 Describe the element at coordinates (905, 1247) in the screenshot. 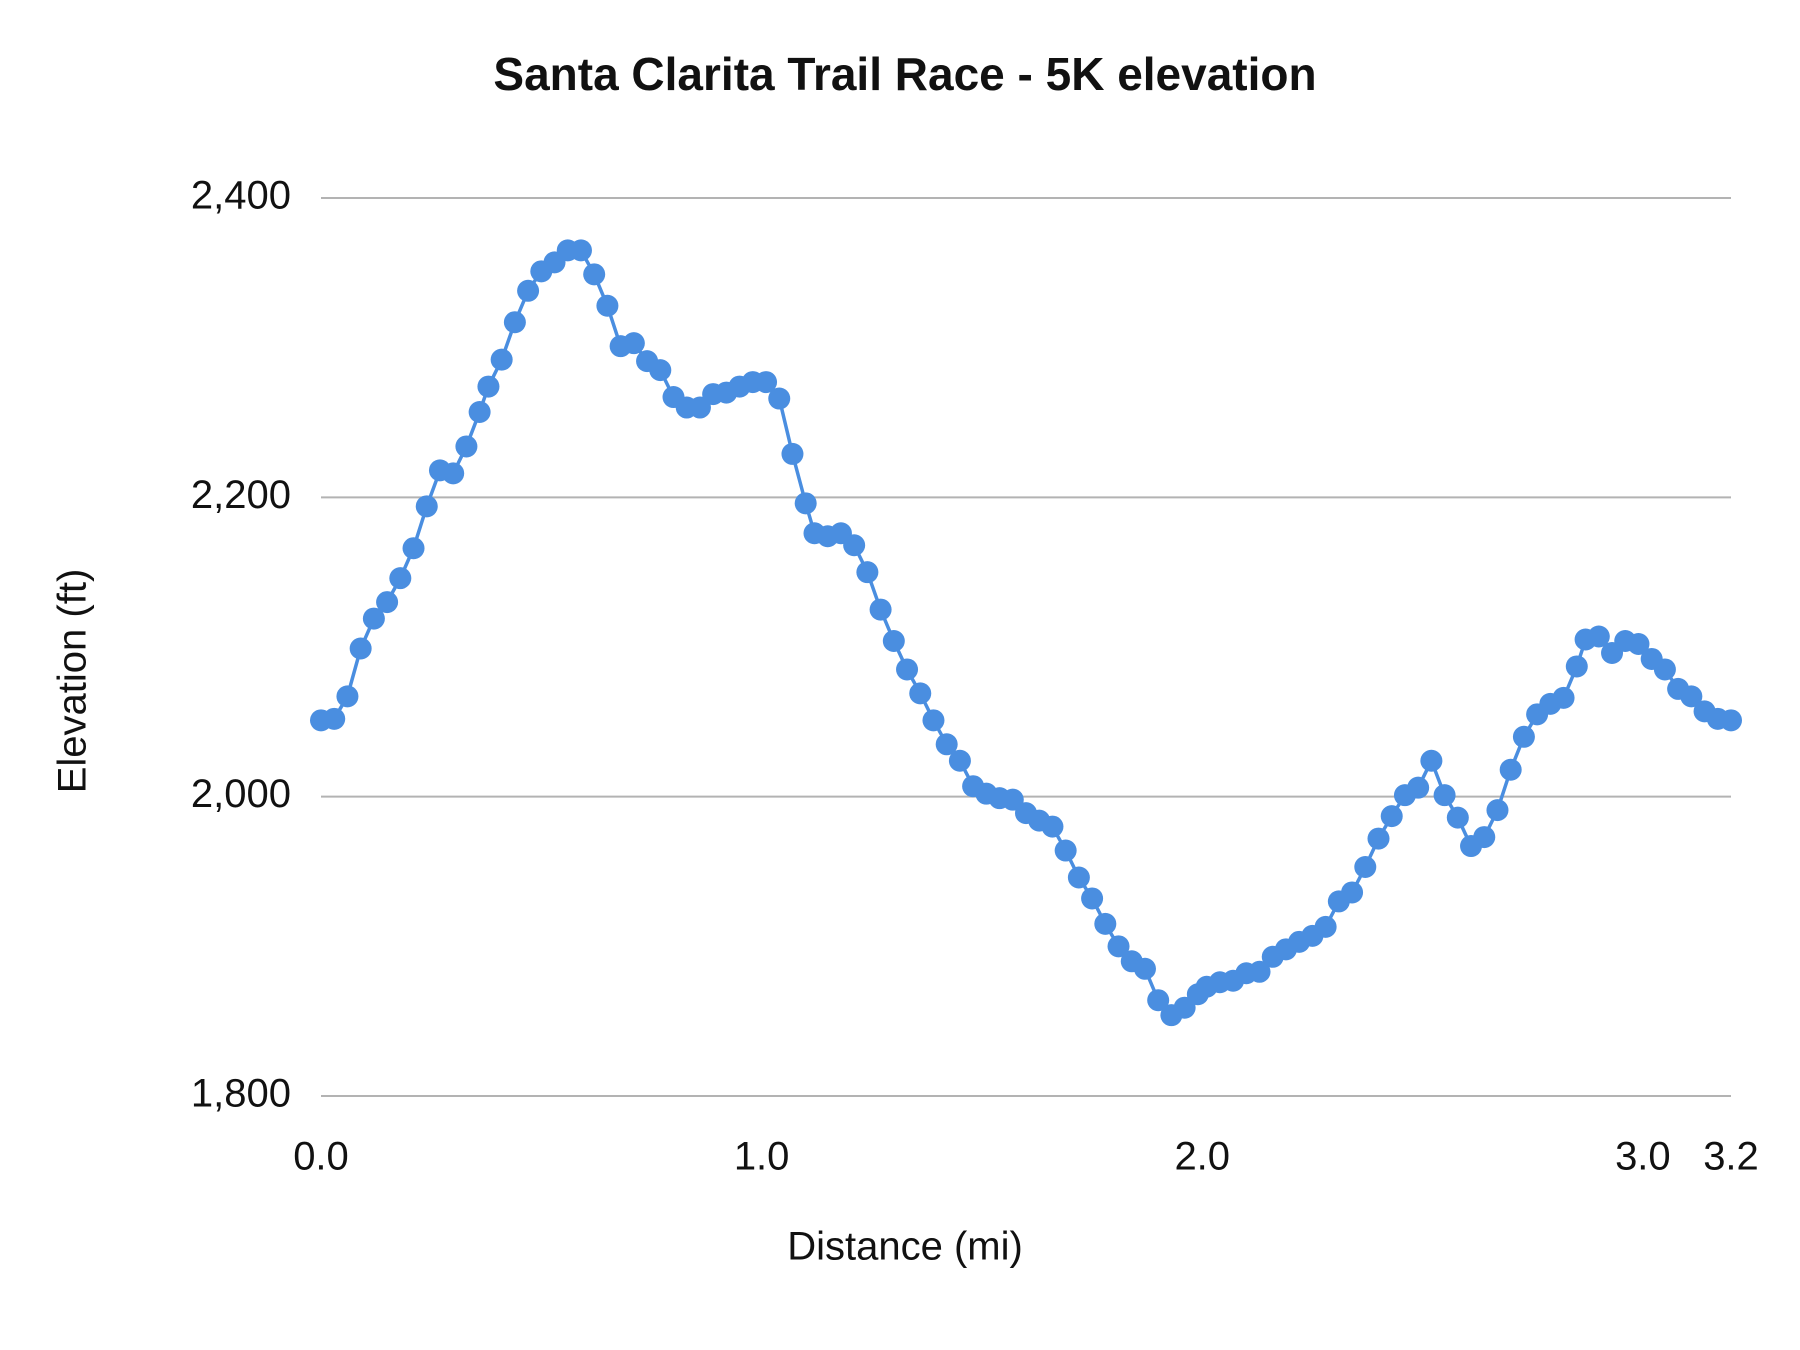

I see `x-axis-title: Distance (mi)` at that location.